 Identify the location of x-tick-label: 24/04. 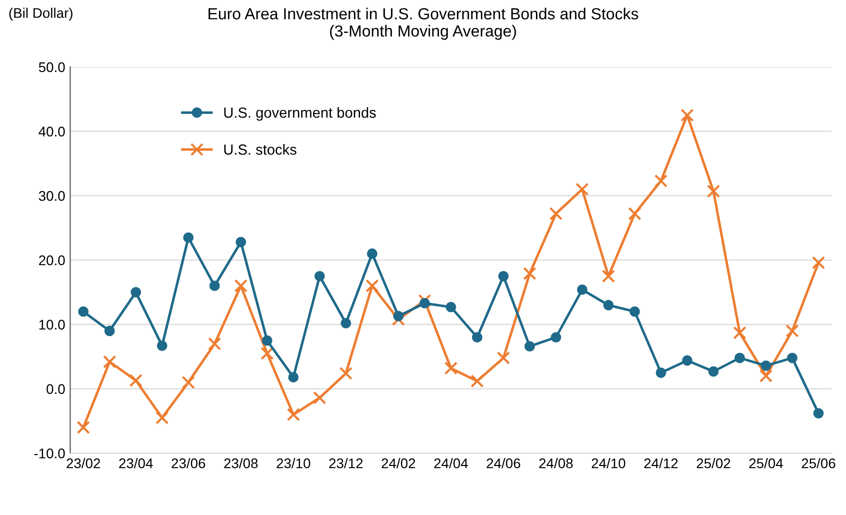
(451, 463).